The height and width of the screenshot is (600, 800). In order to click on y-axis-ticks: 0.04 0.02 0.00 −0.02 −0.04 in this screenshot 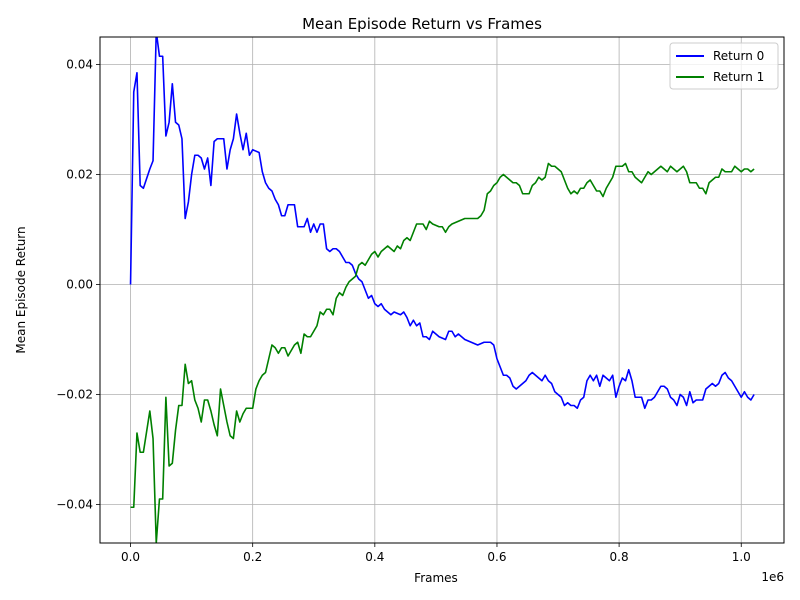, I will do `click(78, 285)`.